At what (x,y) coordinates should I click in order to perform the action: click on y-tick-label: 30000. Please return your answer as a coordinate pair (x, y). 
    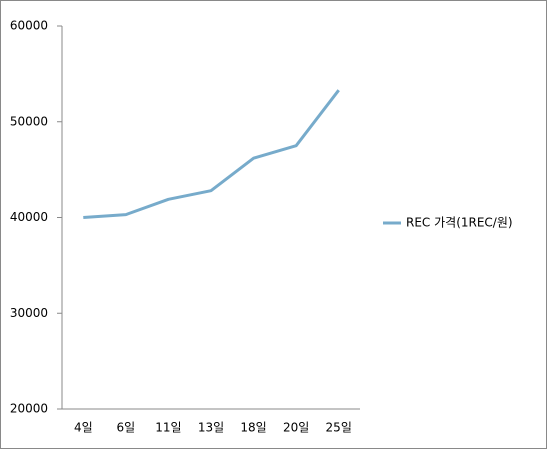
    Looking at the image, I should click on (29, 313).